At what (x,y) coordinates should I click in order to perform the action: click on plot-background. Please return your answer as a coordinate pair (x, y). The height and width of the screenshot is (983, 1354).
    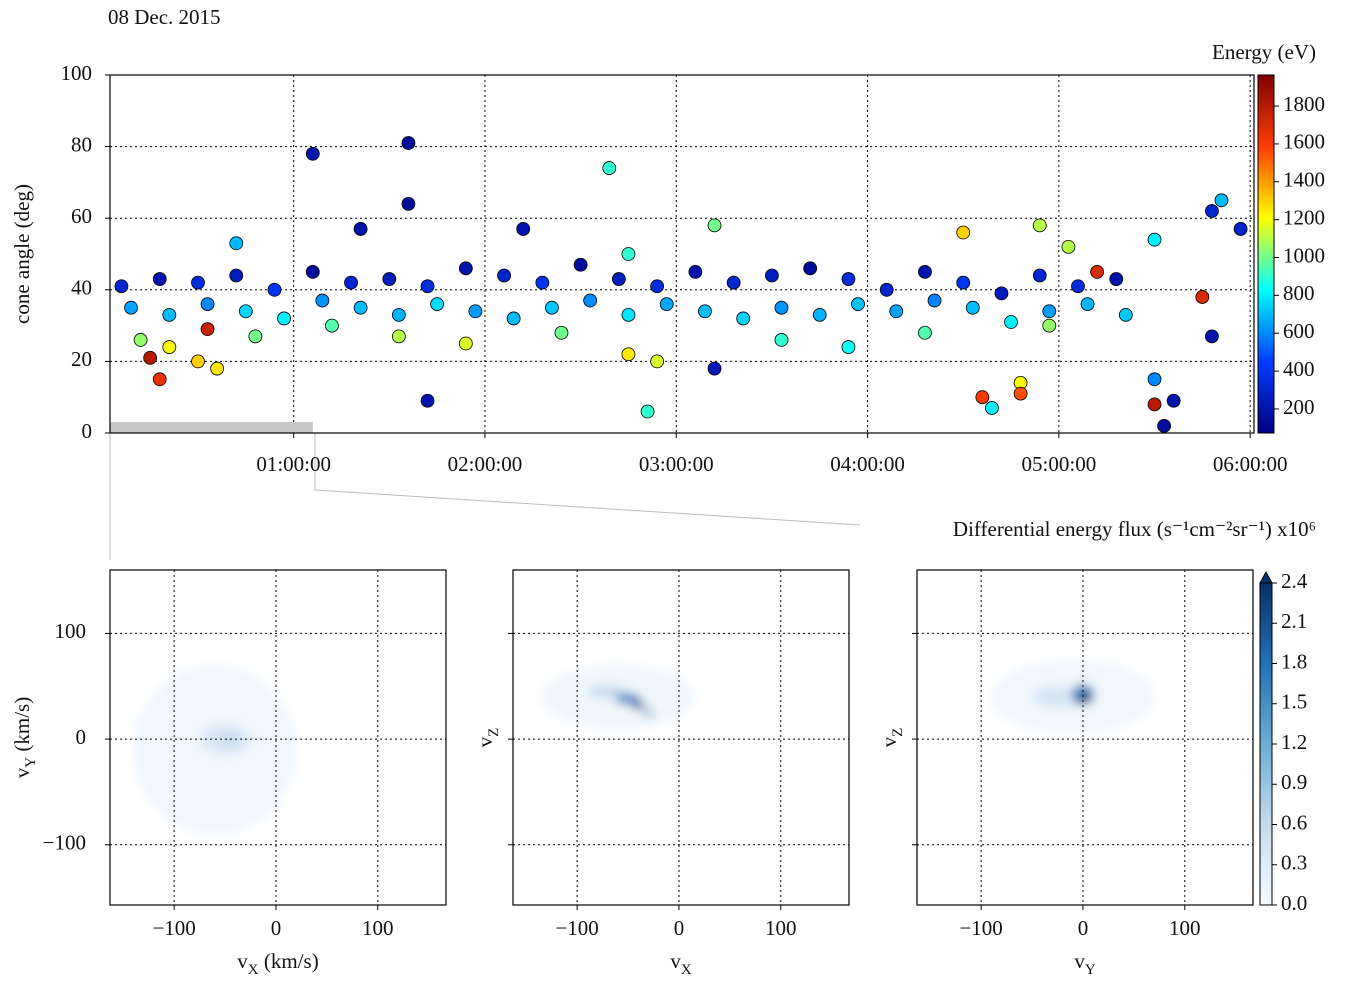
    Looking at the image, I should click on (681, 737).